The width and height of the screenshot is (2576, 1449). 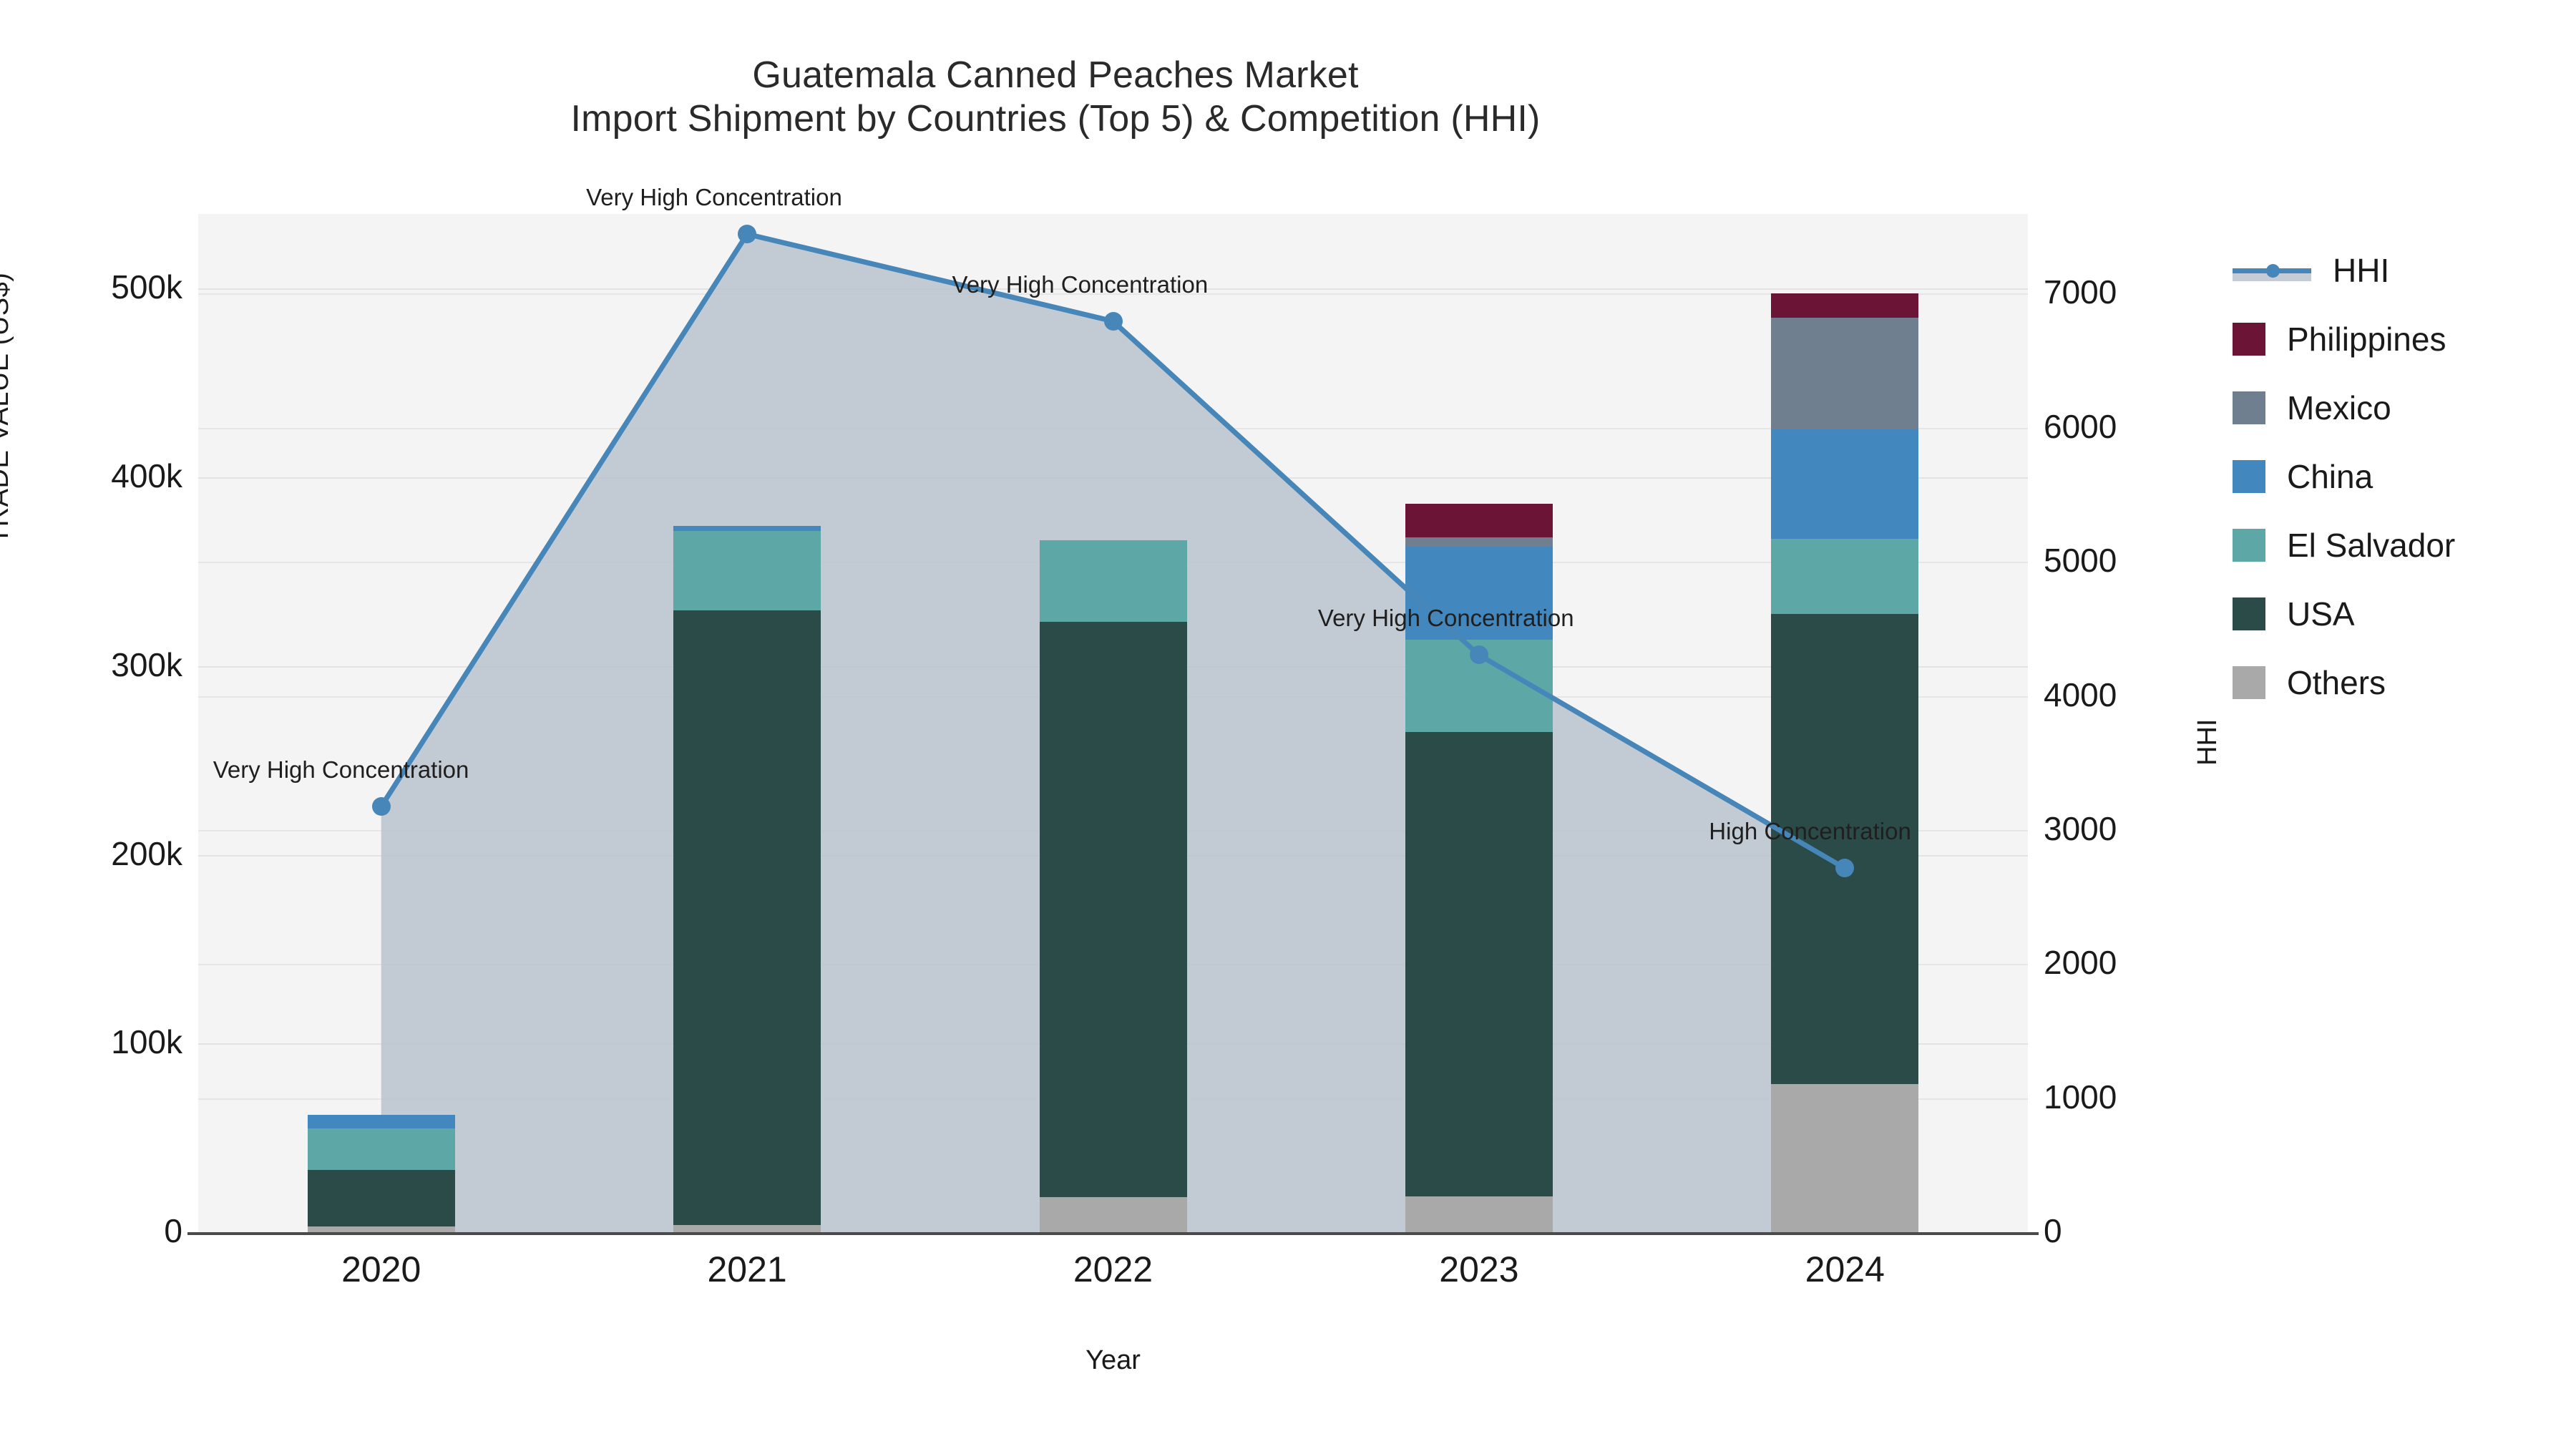 What do you see at coordinates (146, 287) in the screenshot?
I see `y-tick-left: 500k` at bounding box center [146, 287].